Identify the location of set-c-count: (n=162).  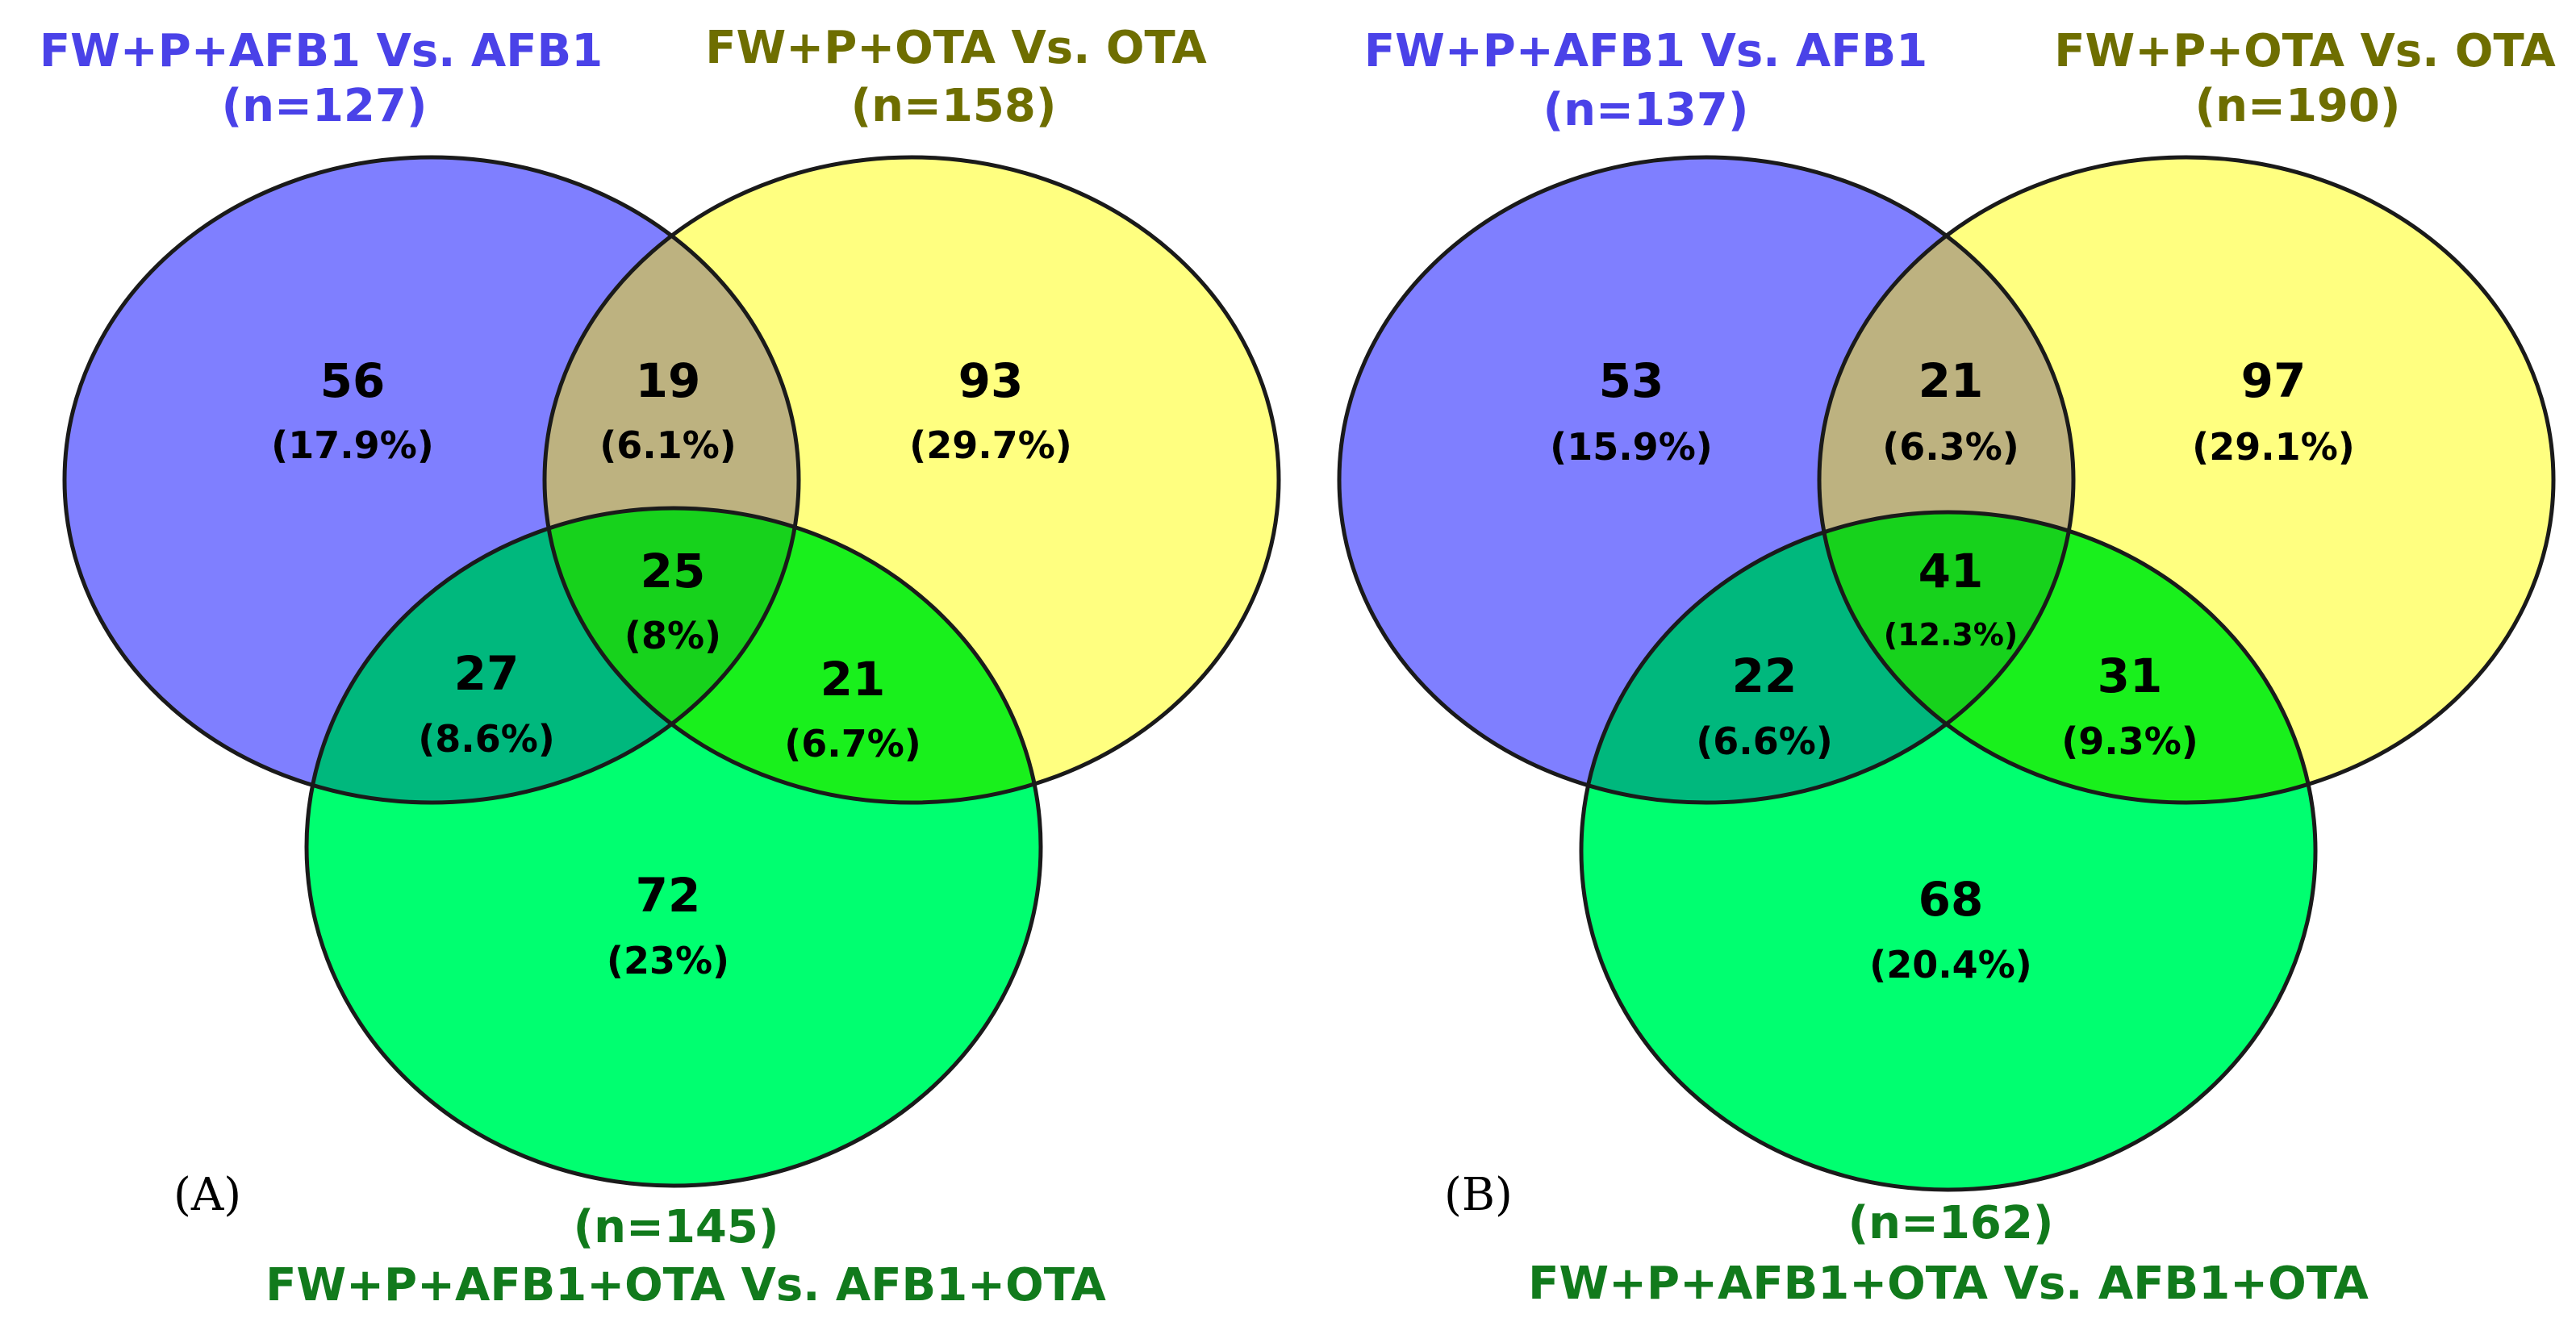
(1951, 1223).